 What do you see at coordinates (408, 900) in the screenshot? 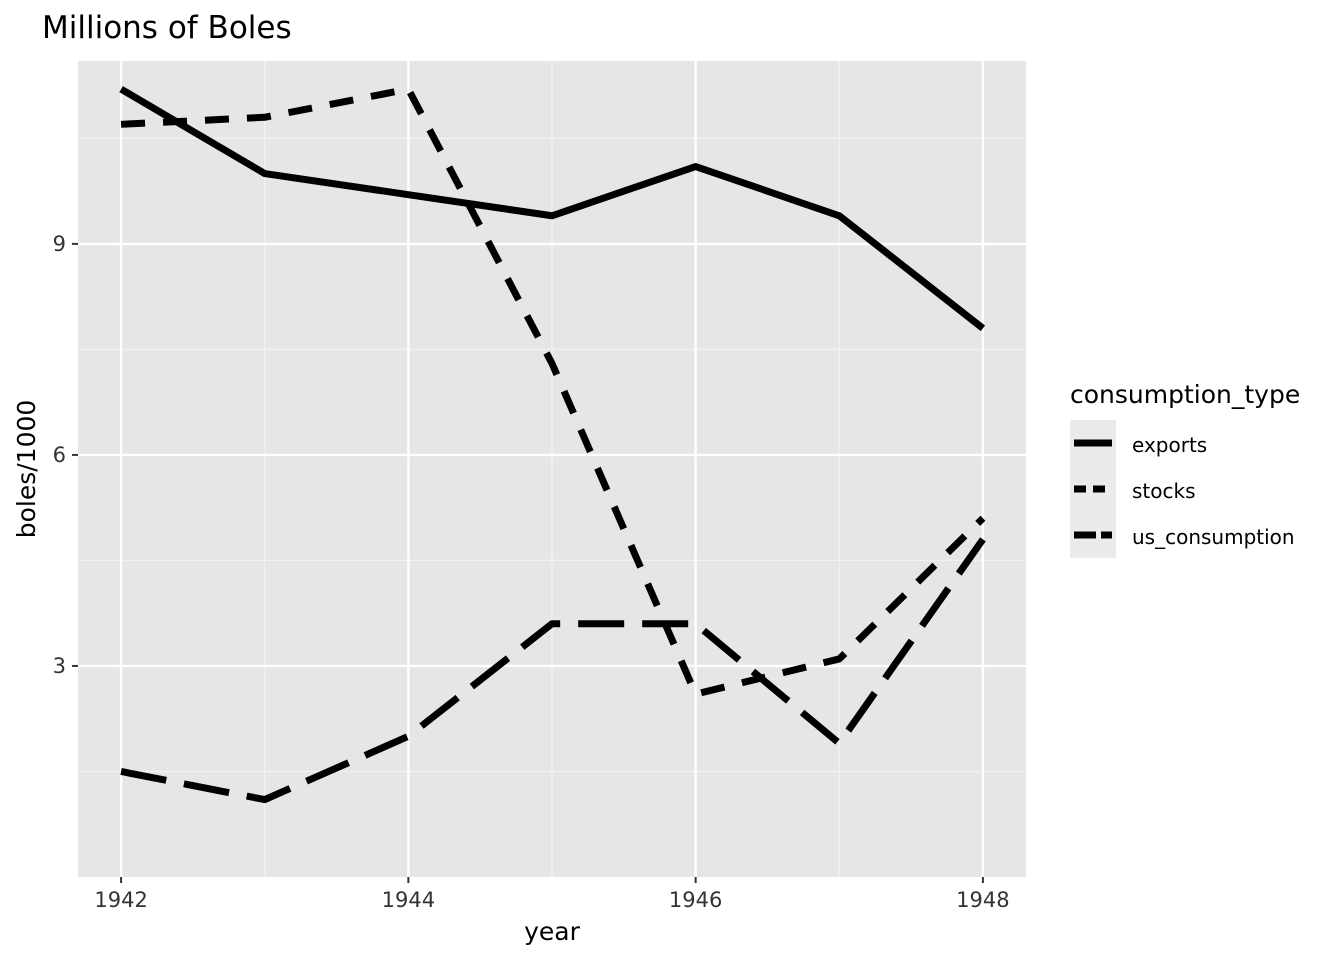
I see `x-tick-label: 1944` at bounding box center [408, 900].